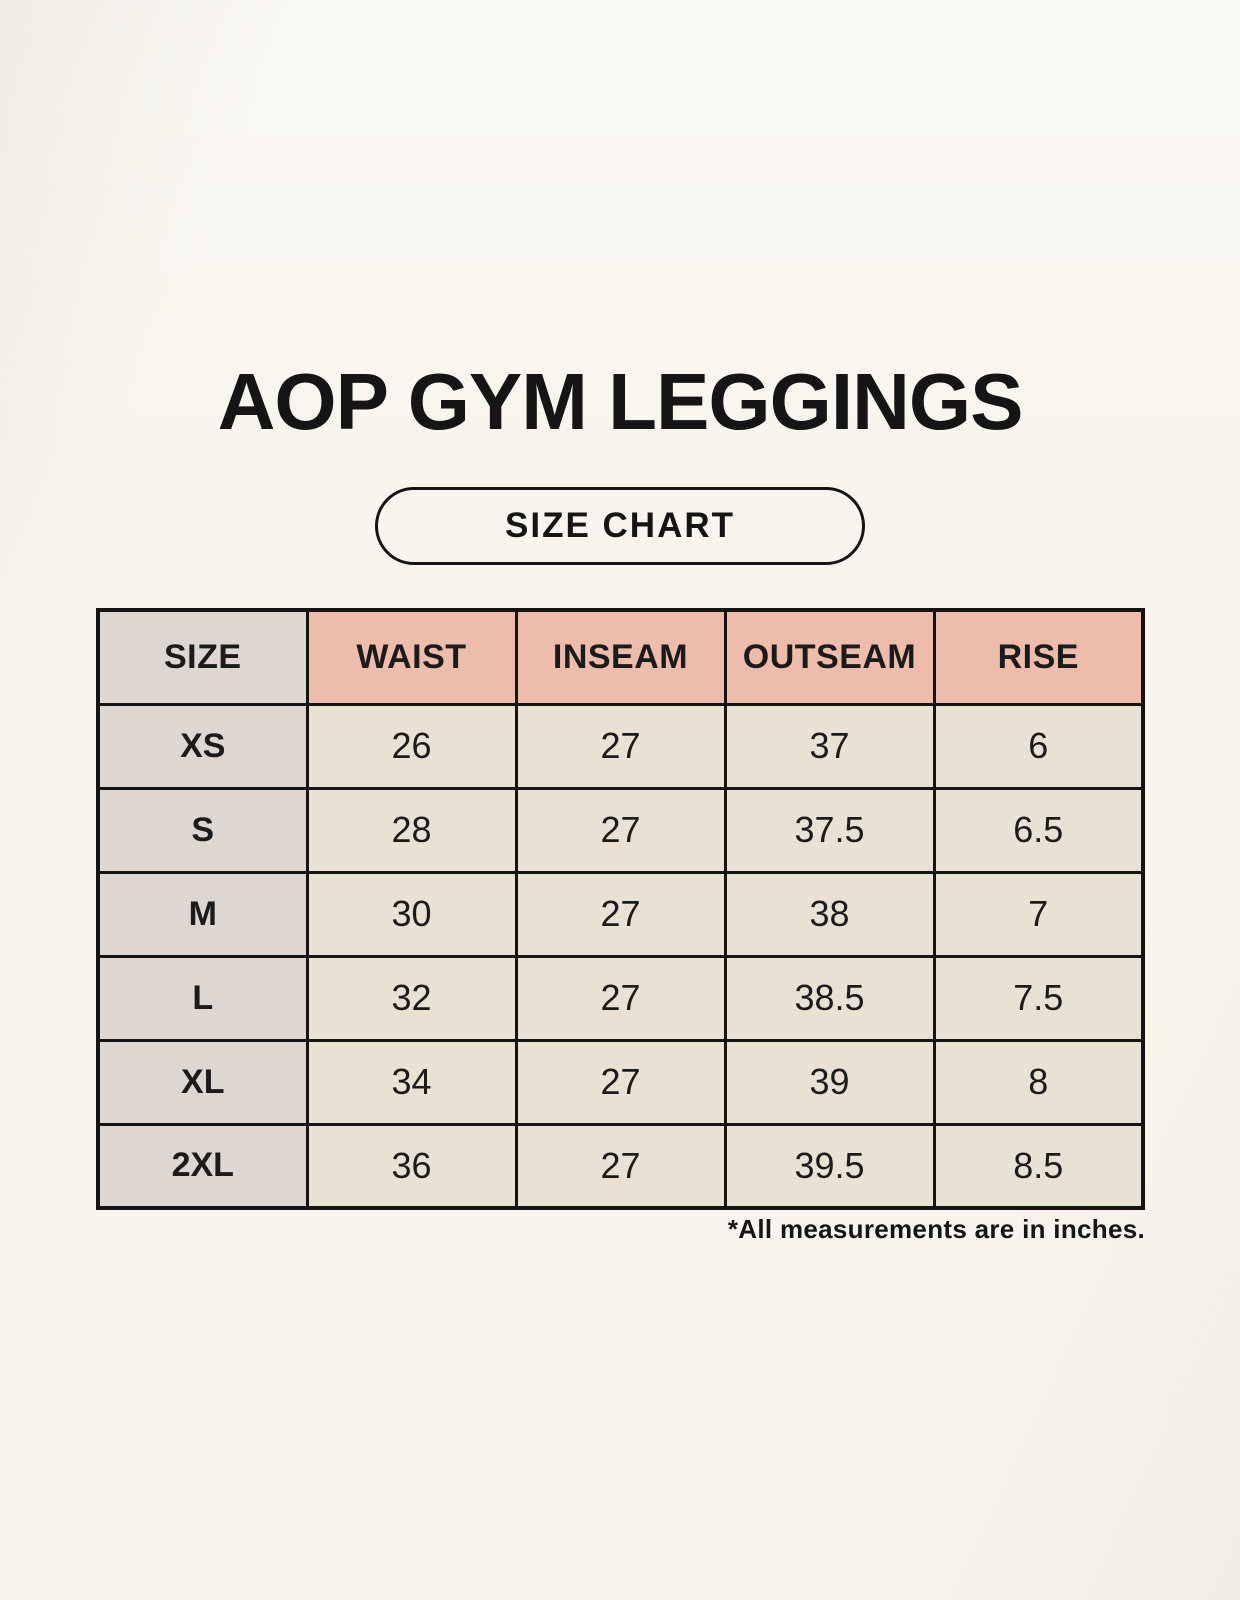 The height and width of the screenshot is (1600, 1240). Describe the element at coordinates (1038, 914) in the screenshot. I see `value-cell: 7` at that location.